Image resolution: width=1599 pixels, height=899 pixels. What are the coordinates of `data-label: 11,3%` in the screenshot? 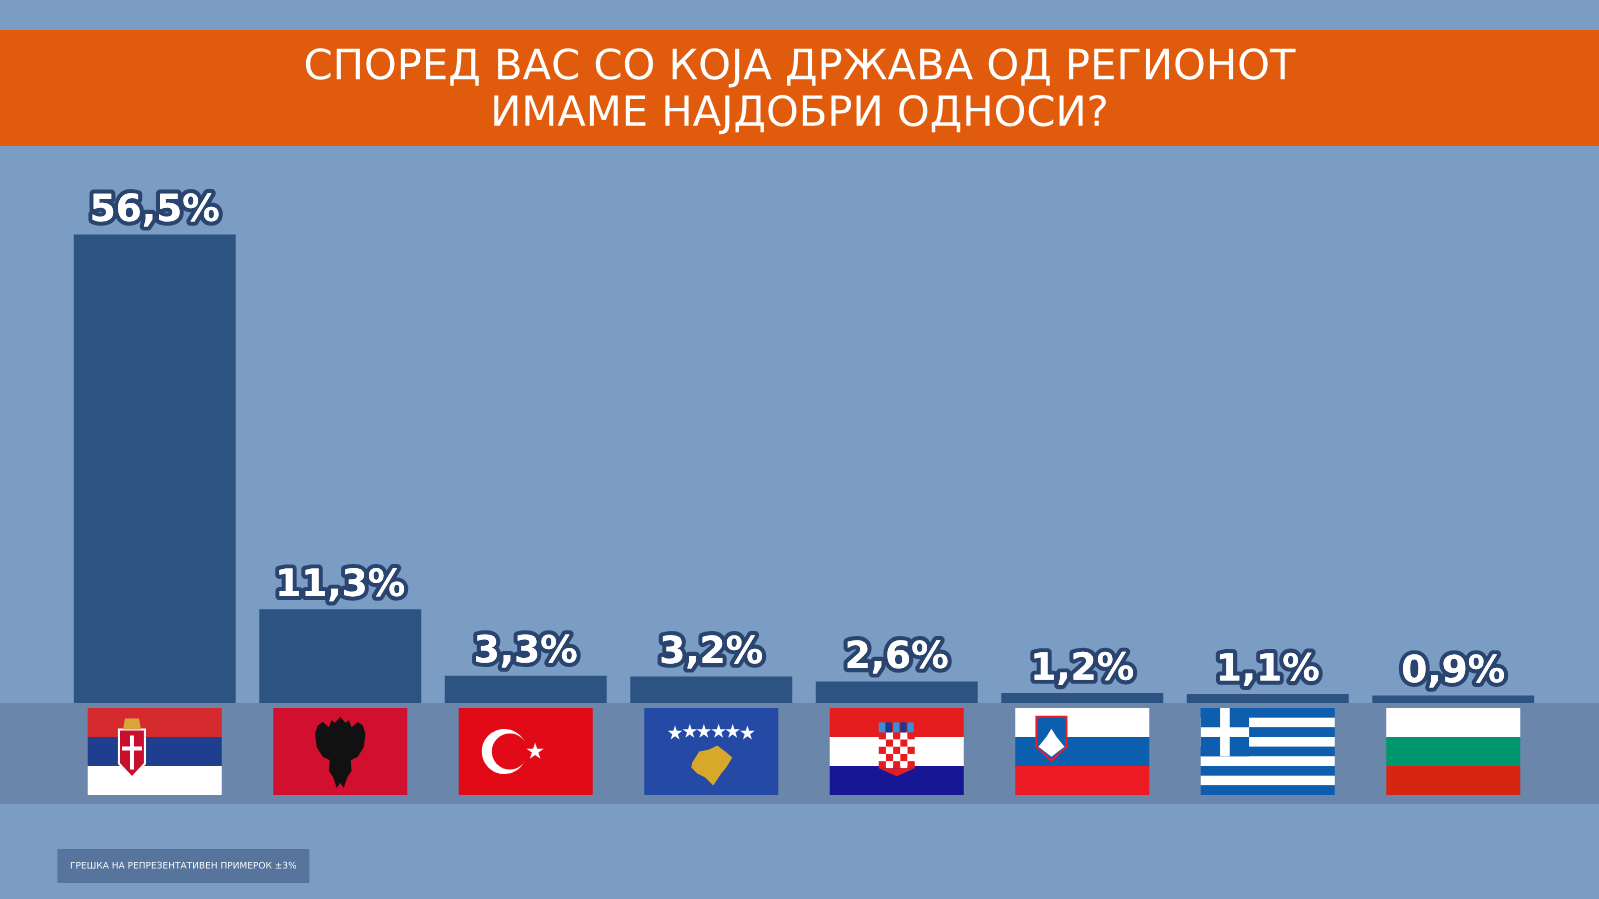 It's located at (342, 585).